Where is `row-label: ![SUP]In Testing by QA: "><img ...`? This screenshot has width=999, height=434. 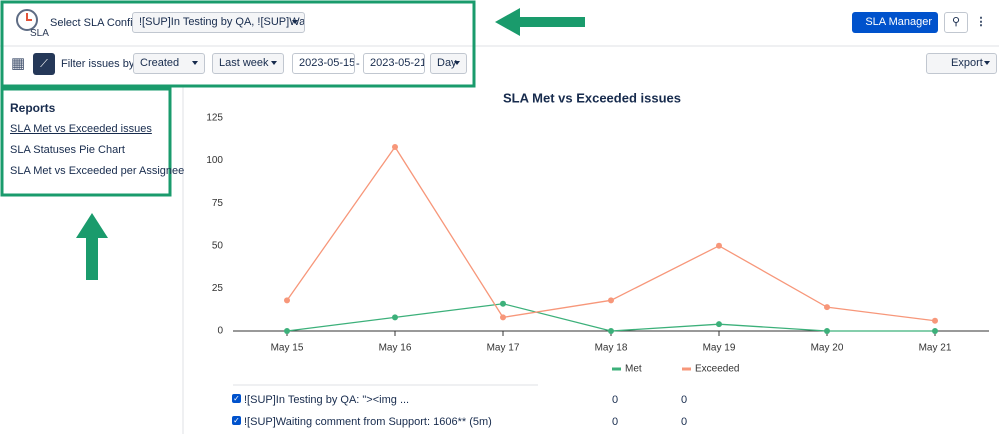 row-label: ![SUP]In Testing by QA: "><img ... is located at coordinates (327, 400).